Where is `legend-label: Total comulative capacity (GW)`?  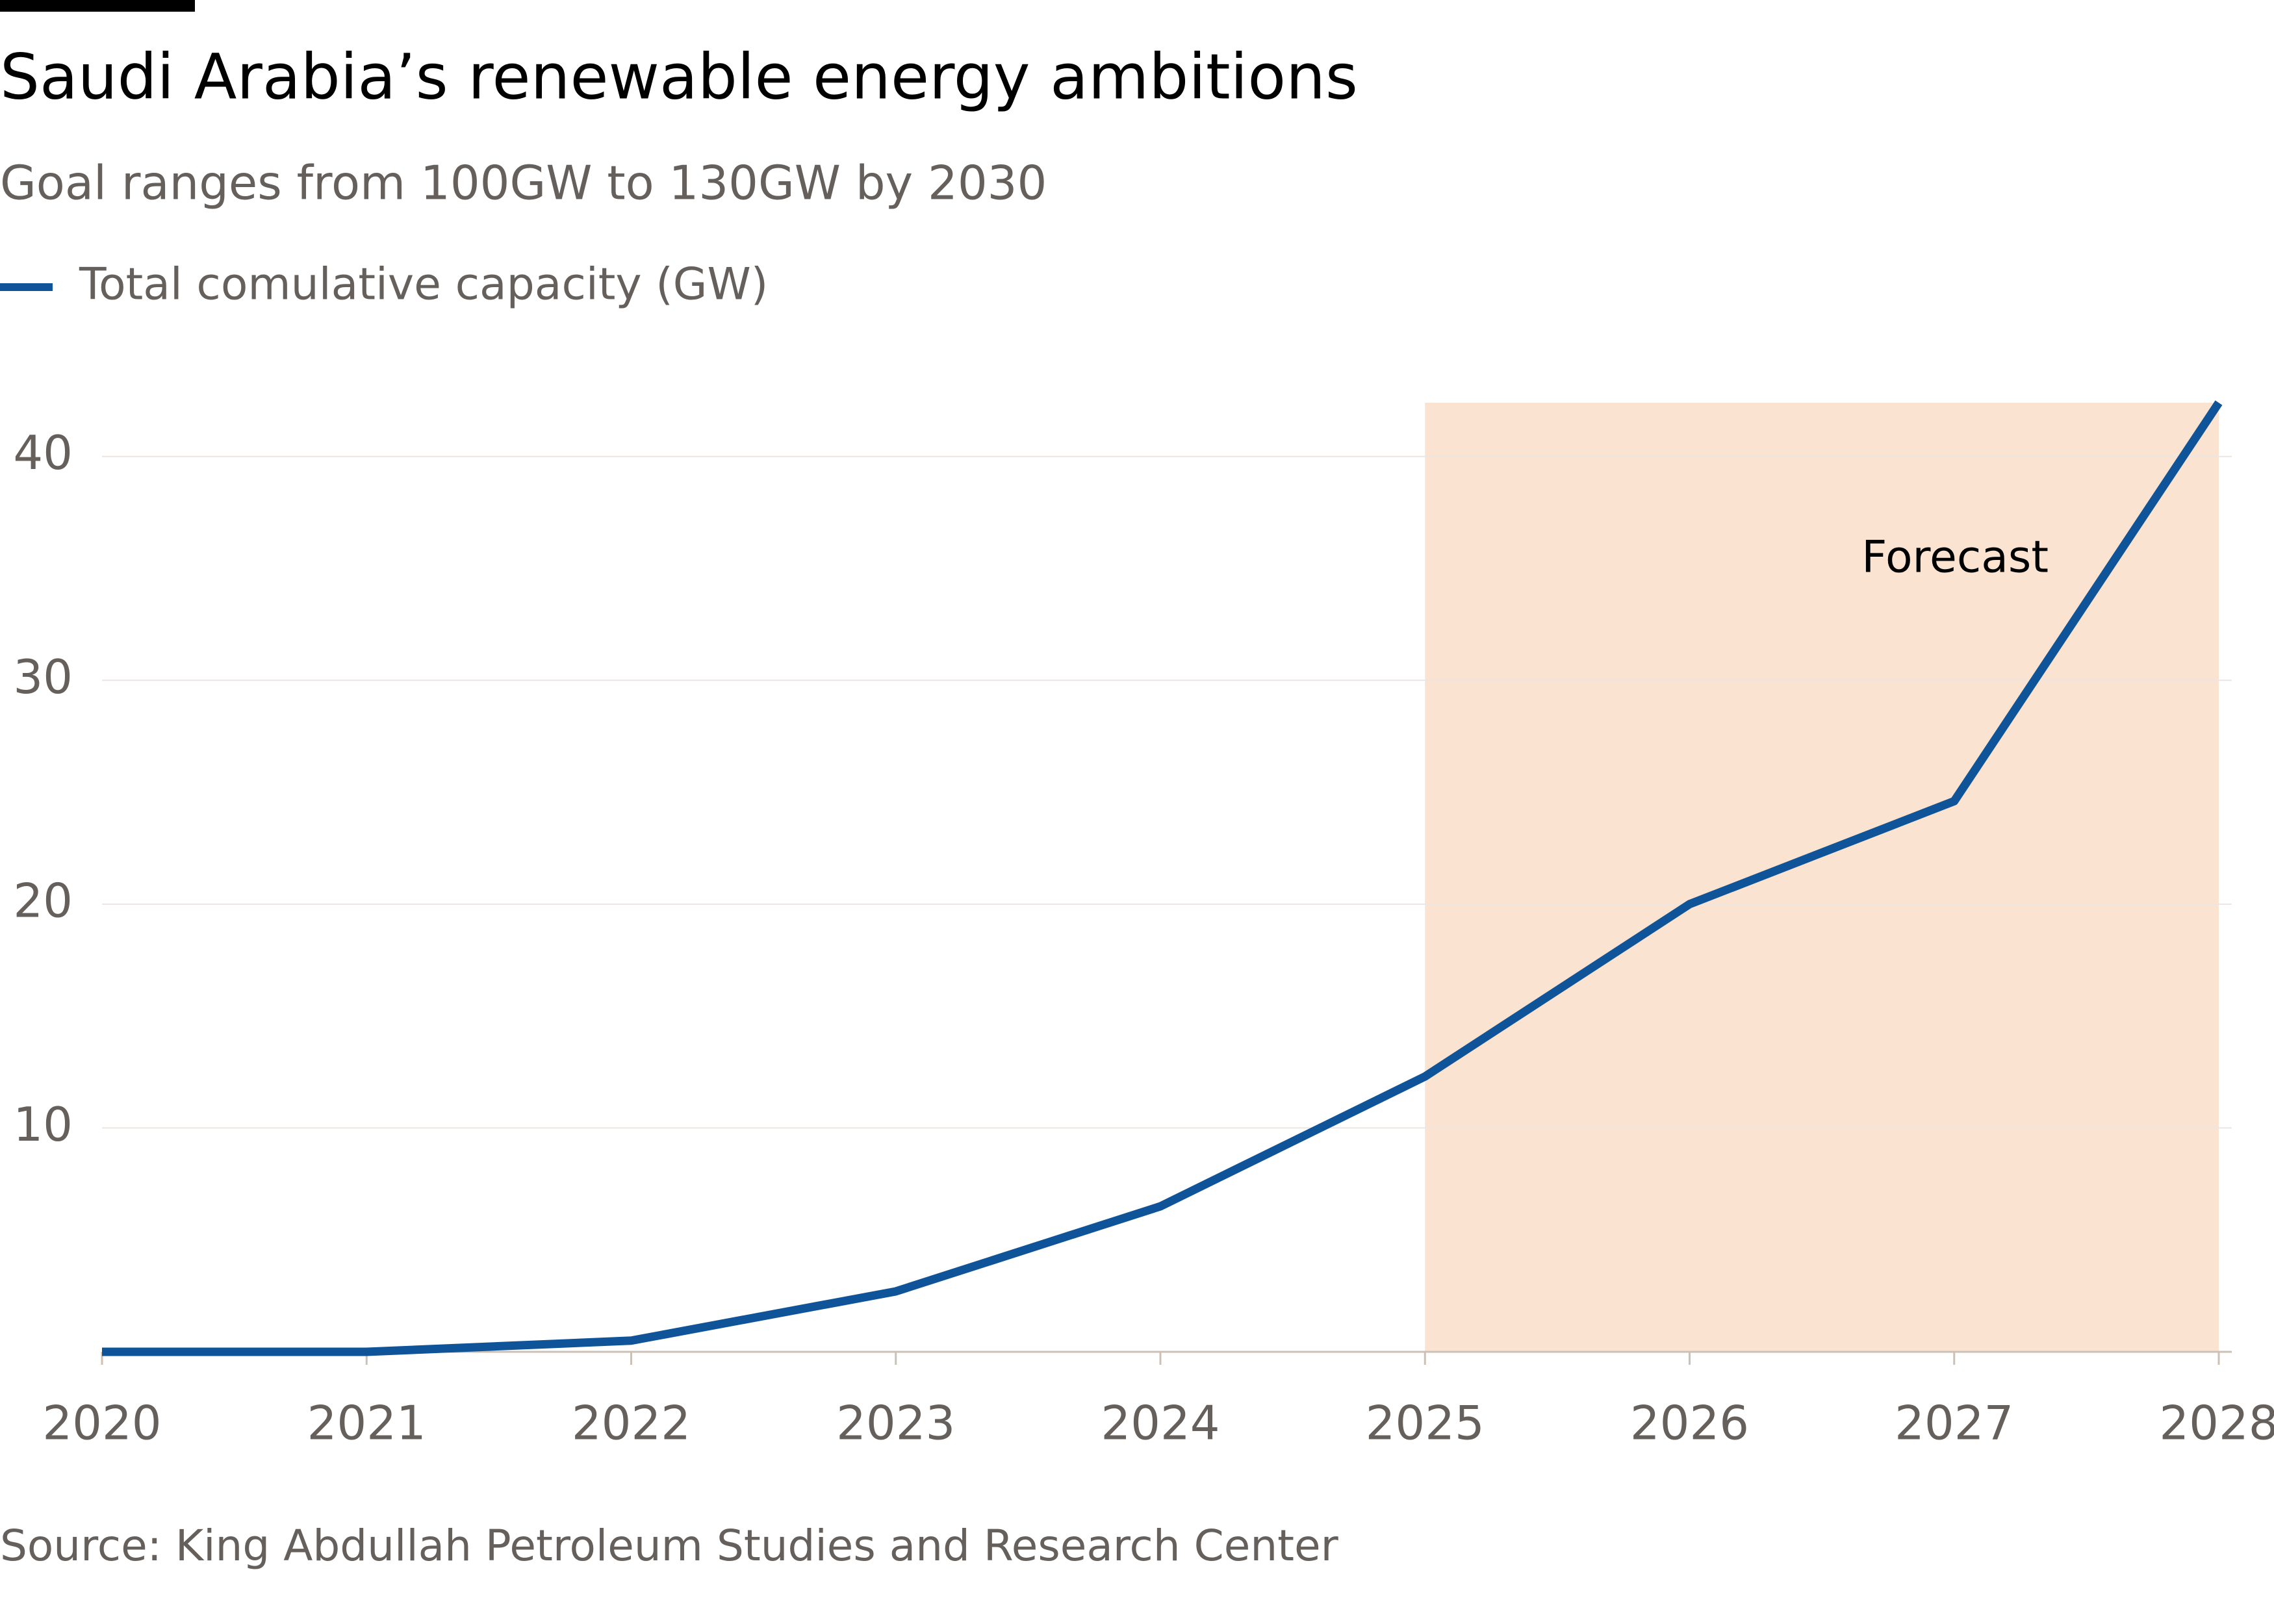
legend-label: Total comulative capacity (GW) is located at coordinates (423, 285).